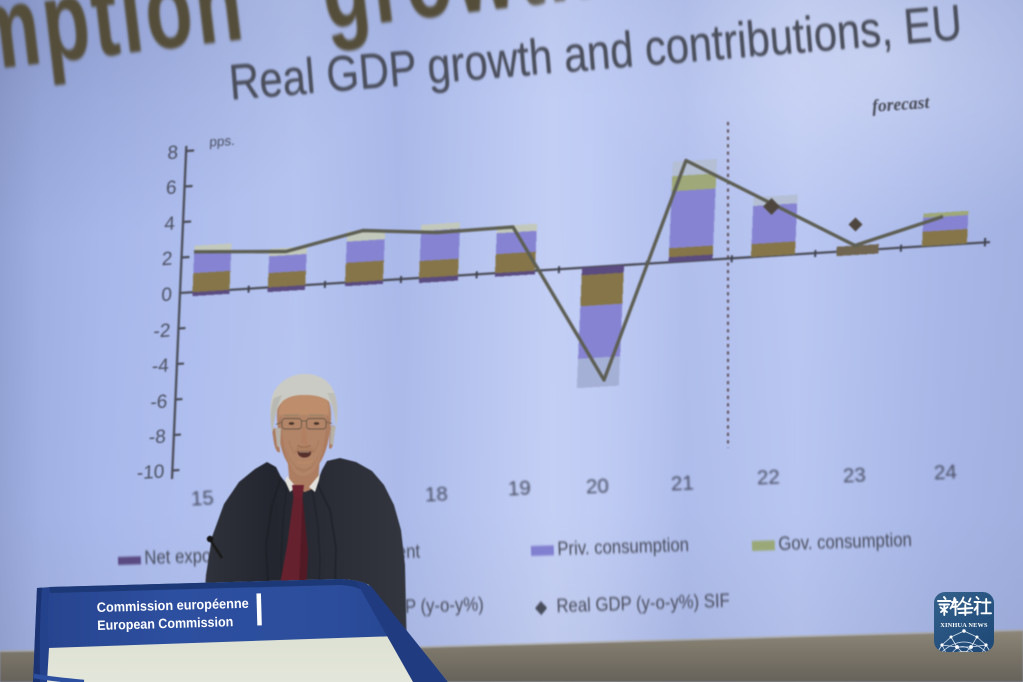 This screenshot has height=682, width=1023. I want to click on svg-text: pps., so click(222, 141).